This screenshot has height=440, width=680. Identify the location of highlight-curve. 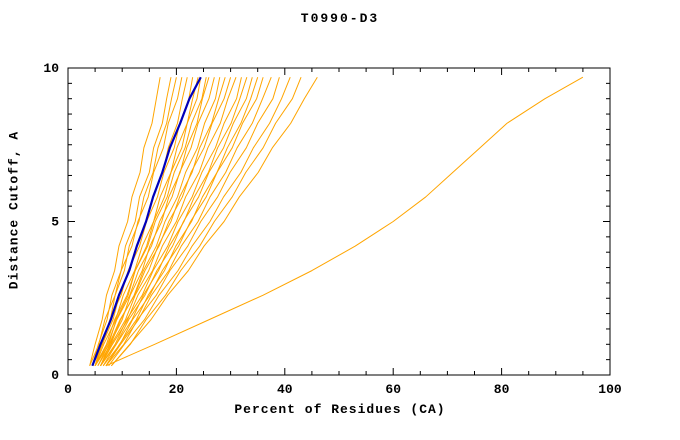
(146, 221).